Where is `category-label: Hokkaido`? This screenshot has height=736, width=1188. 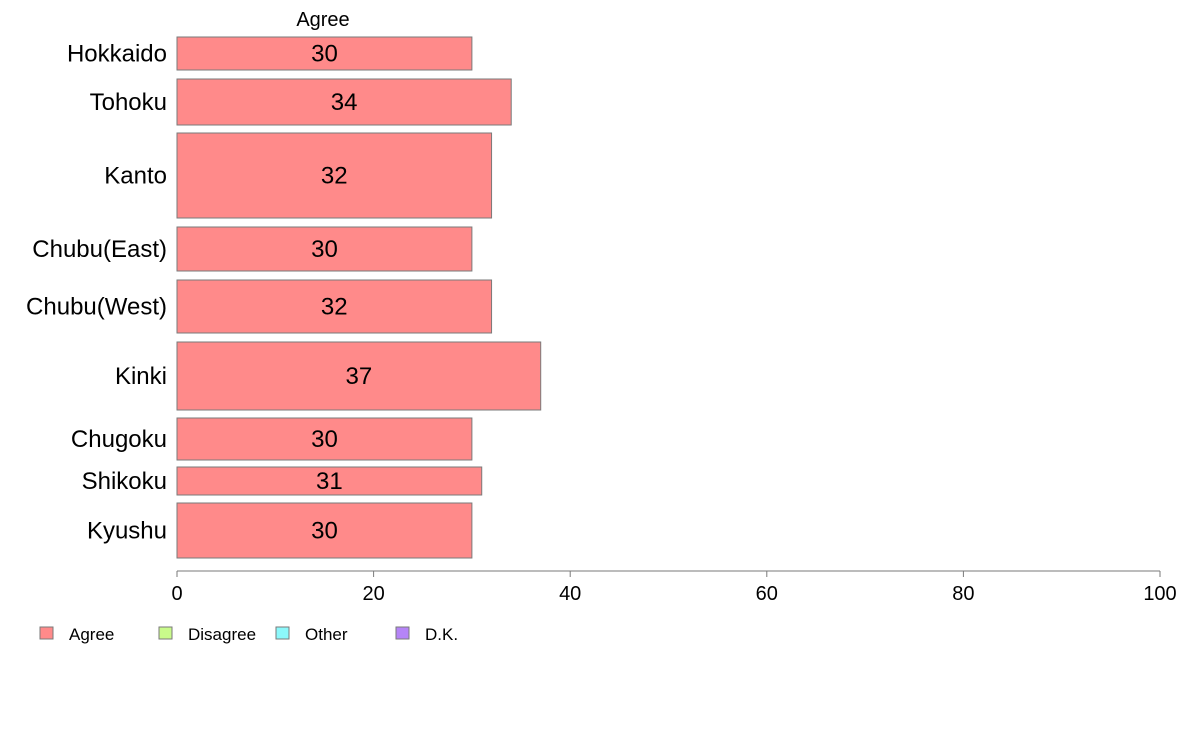 category-label: Hokkaido is located at coordinates (117, 54).